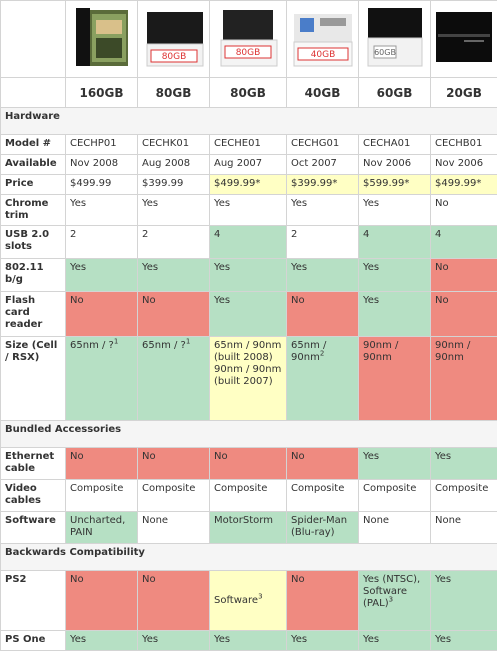  Describe the element at coordinates (173, 164) in the screenshot. I see `table-cell: Aug 2008` at that location.